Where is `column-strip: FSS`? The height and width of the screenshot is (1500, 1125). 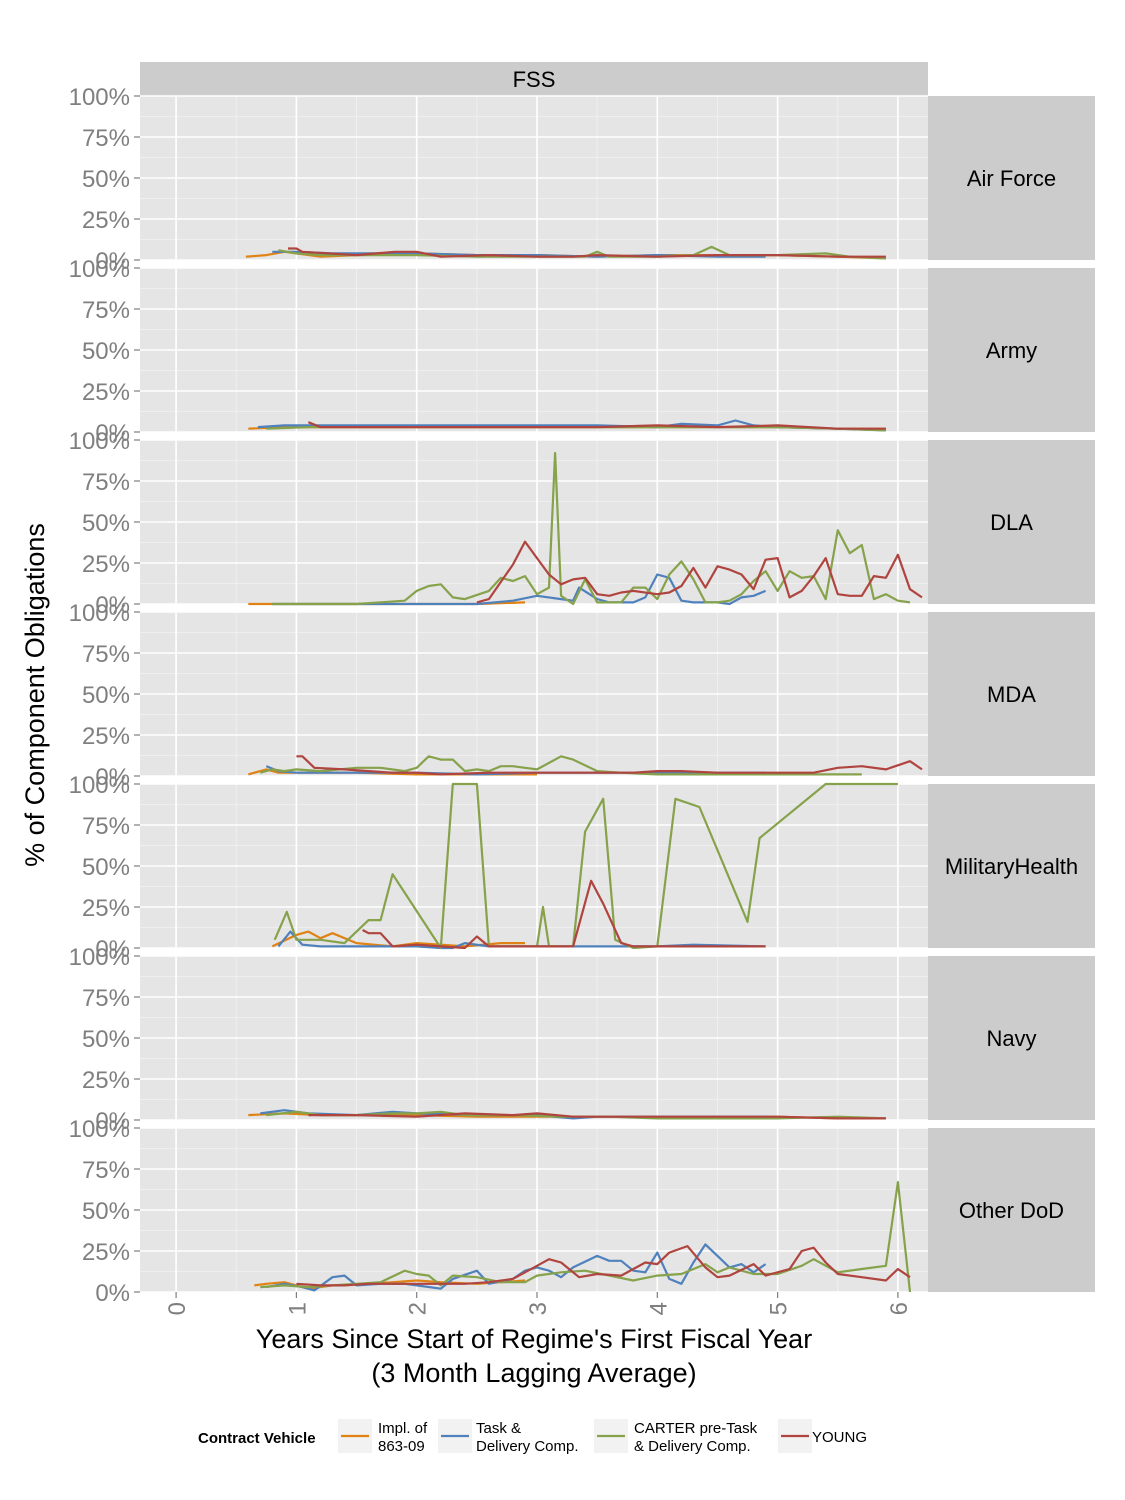
column-strip: FSS is located at coordinates (534, 79).